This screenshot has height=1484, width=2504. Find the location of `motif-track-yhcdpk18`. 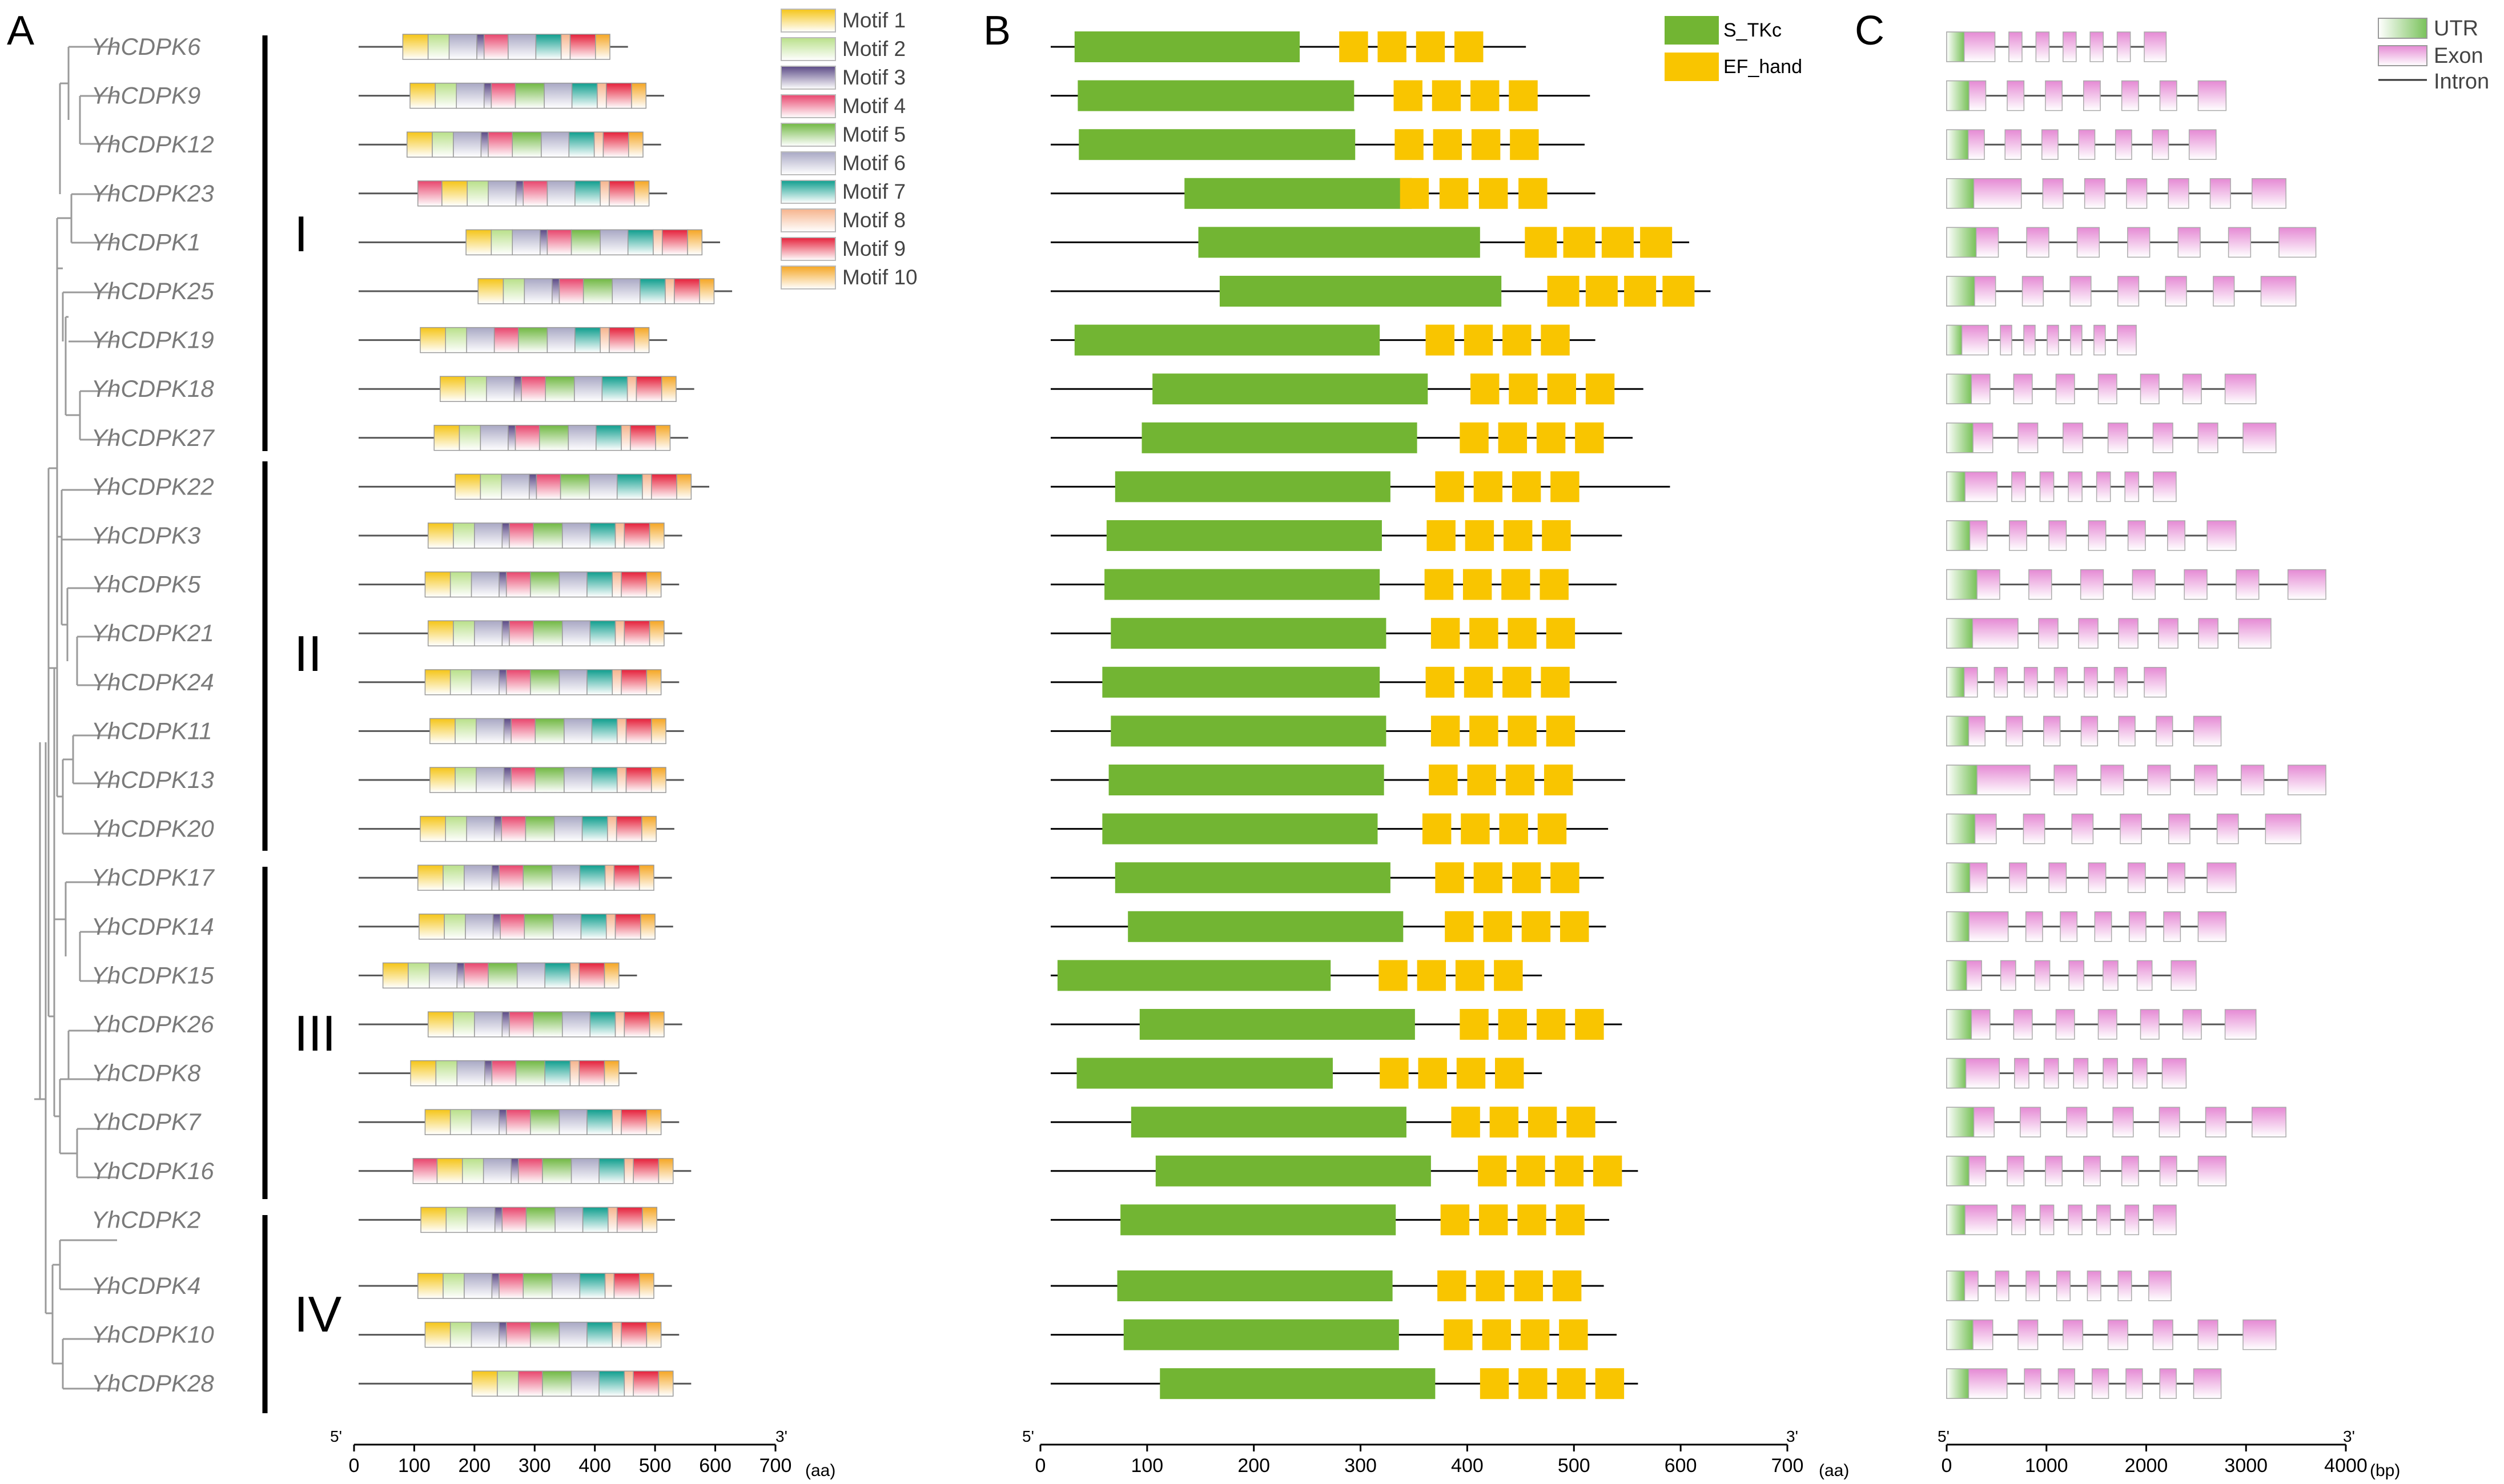

motif-track-yhcdpk18 is located at coordinates (526, 389).